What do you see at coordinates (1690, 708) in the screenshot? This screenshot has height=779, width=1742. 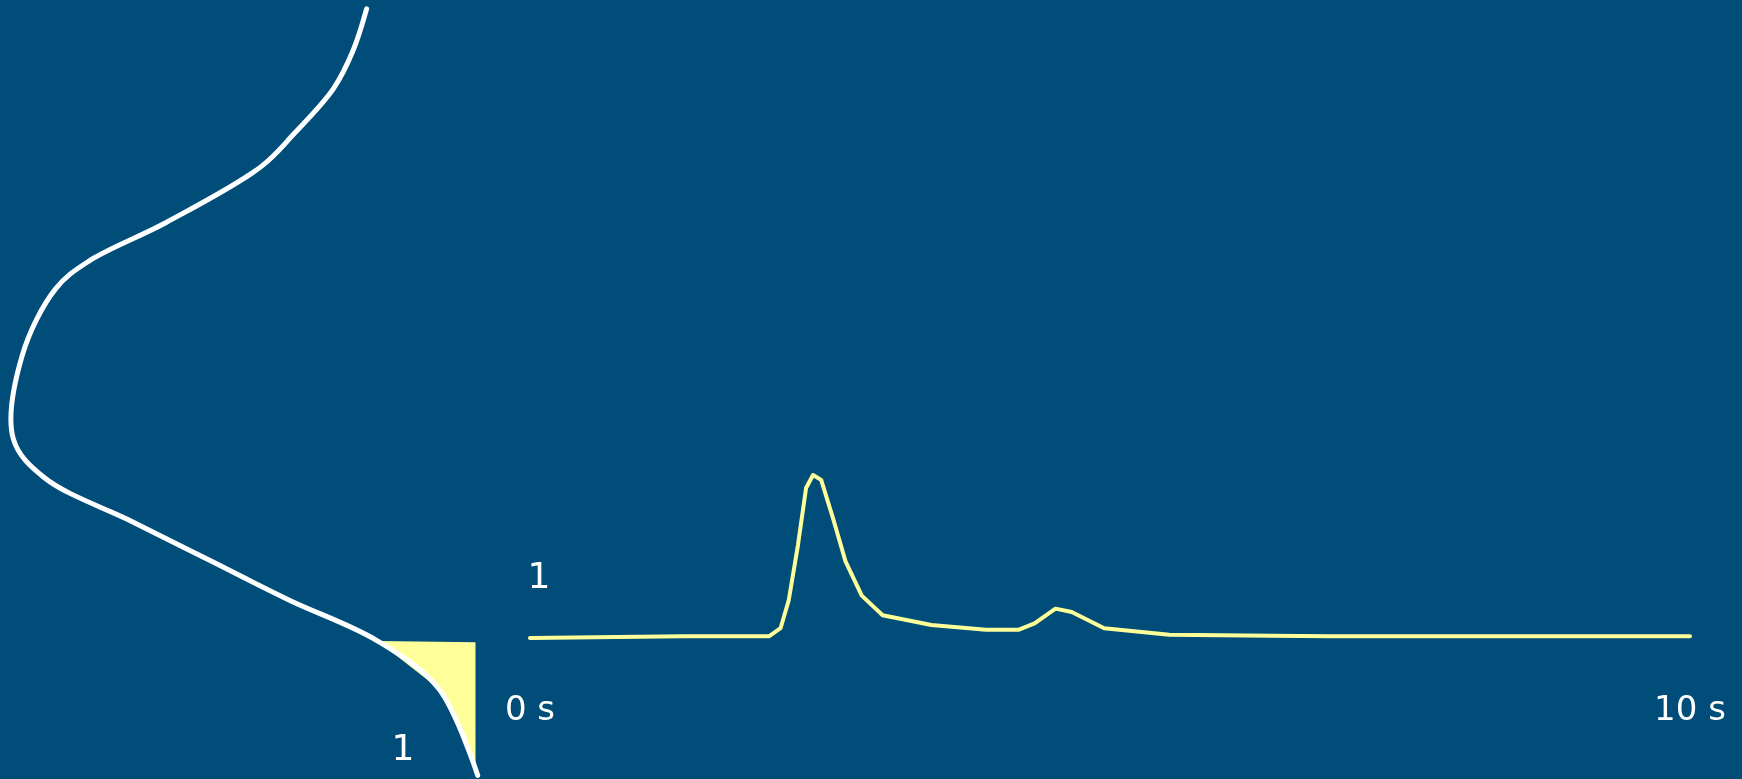 I see `x-tick-label: 10 s` at bounding box center [1690, 708].